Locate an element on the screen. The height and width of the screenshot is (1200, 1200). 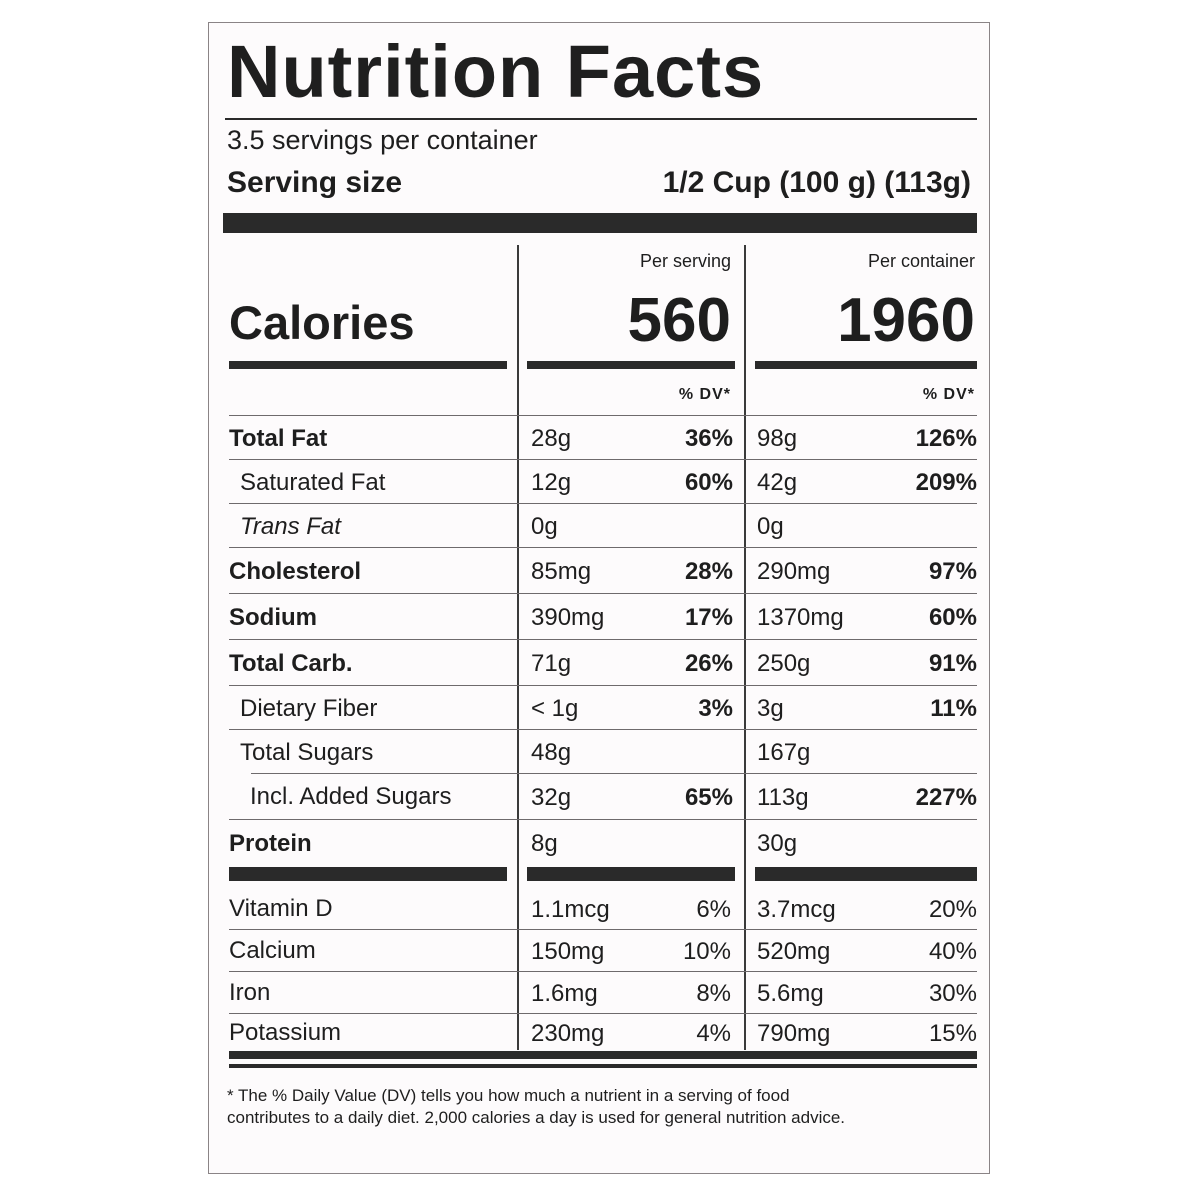
container-dv: 20% is located at coordinates (952, 909).